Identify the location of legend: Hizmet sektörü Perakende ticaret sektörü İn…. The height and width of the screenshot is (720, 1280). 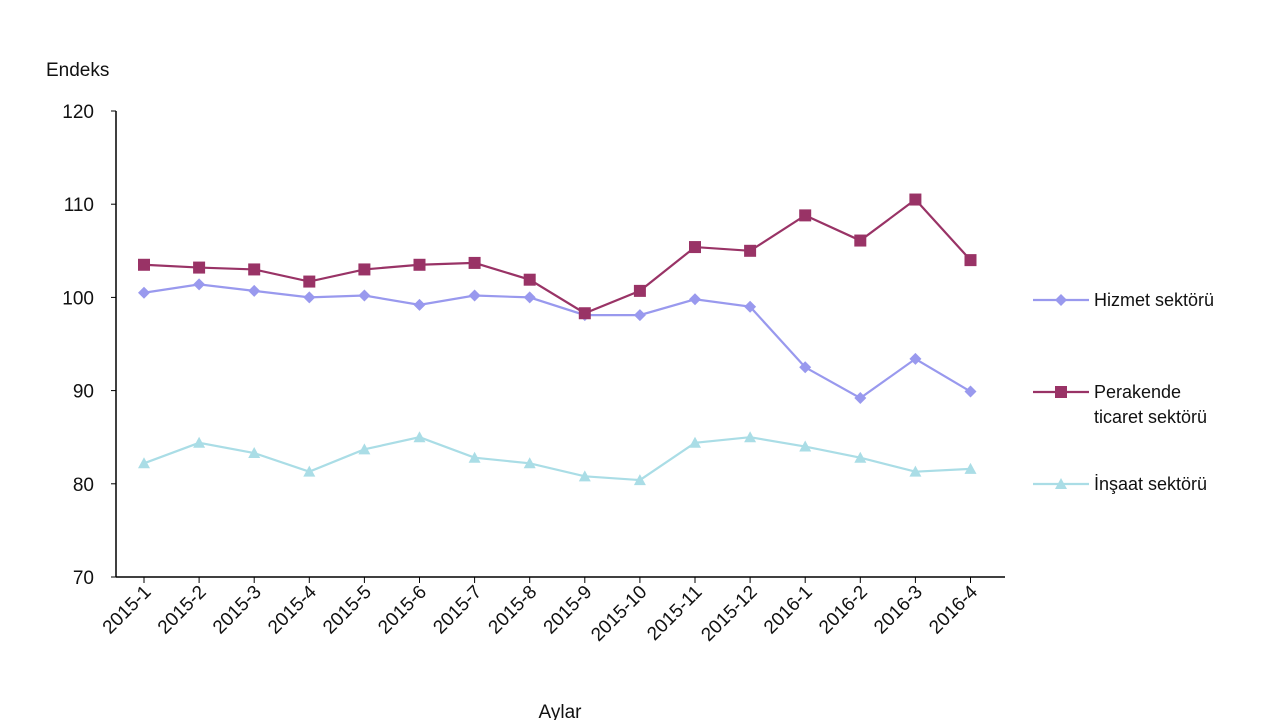
(1123, 392).